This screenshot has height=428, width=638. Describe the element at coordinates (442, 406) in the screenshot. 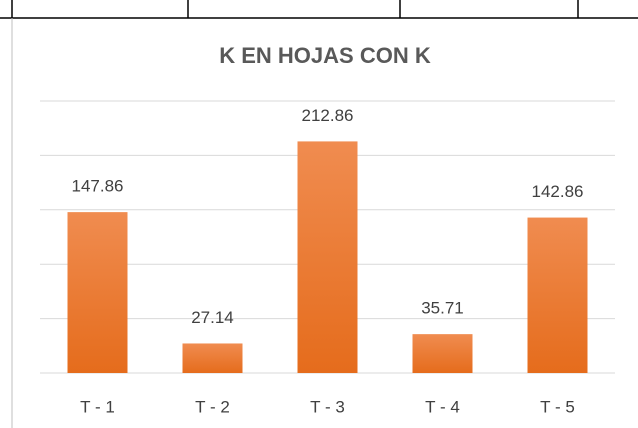

I see `x-tick-label: T - 4` at that location.